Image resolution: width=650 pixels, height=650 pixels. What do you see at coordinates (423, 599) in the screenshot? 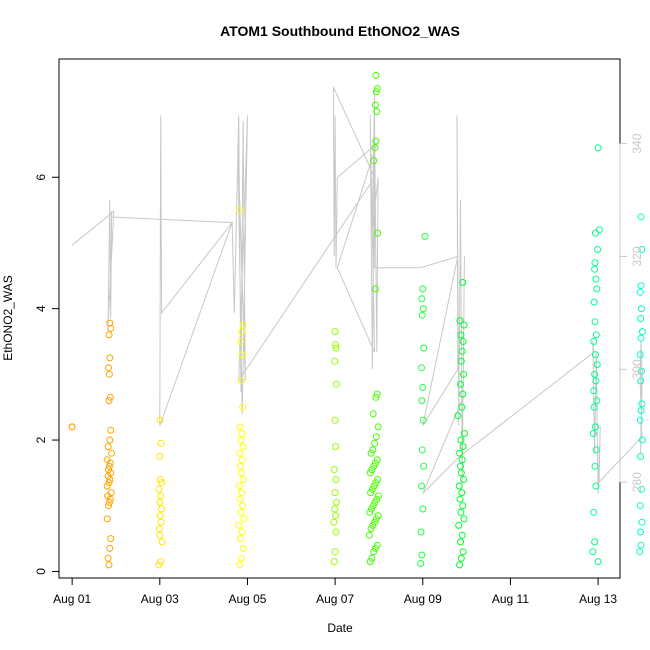
I see `x-tick-label: Aug 09` at bounding box center [423, 599].